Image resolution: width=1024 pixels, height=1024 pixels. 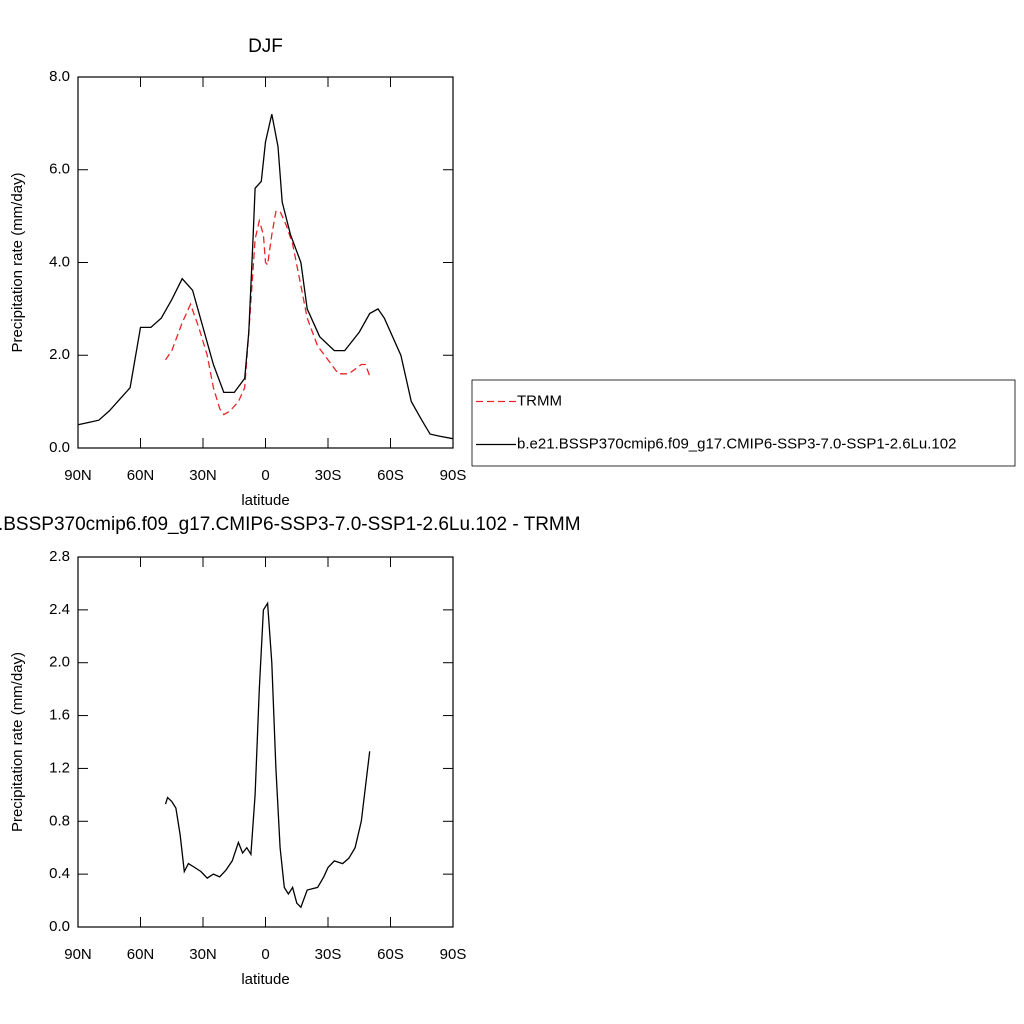 What do you see at coordinates (59, 169) in the screenshot?
I see `y-tick-label: 6.0` at bounding box center [59, 169].